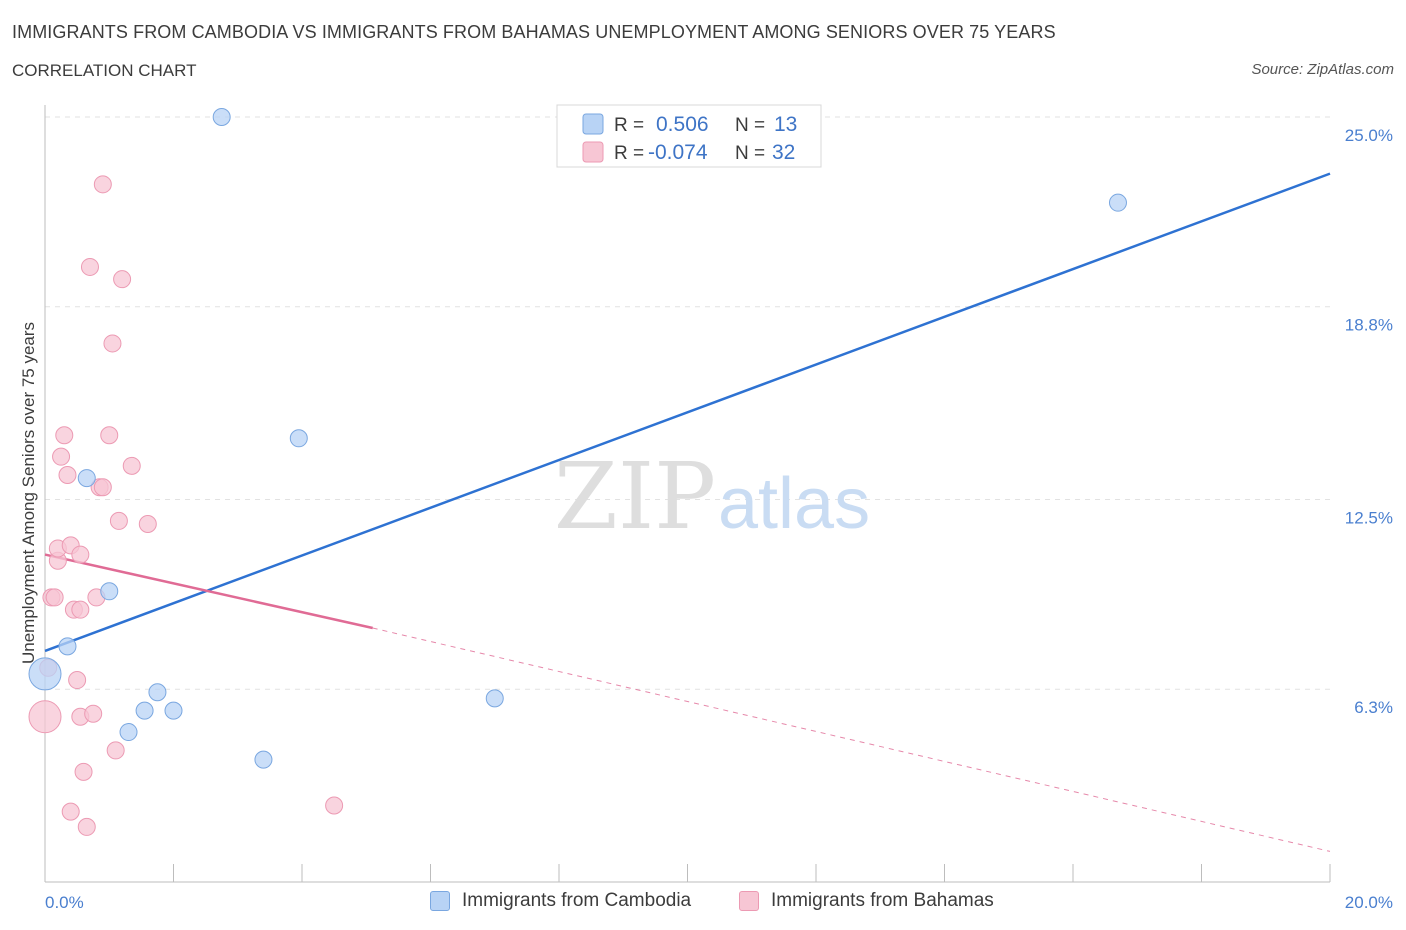  What do you see at coordinates (28, 493) in the screenshot?
I see `y-axis-label: Unemployment Among Seniors over 75 years` at bounding box center [28, 493].